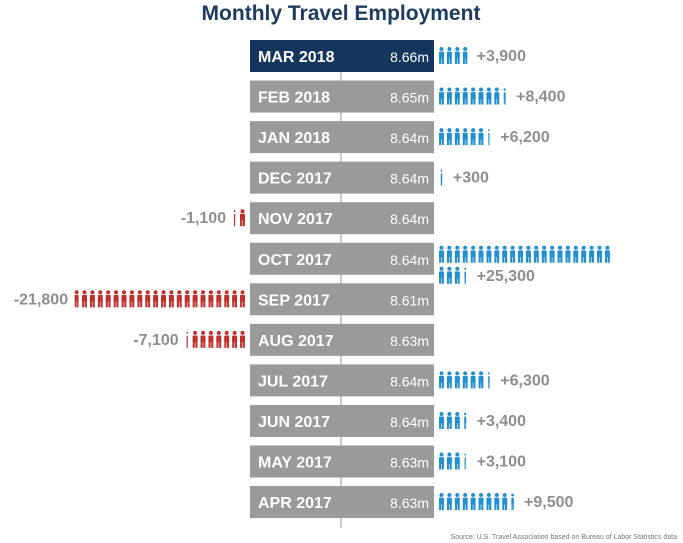 Image resolution: width=683 pixels, height=543 pixels. I want to click on row-aug-2017: AUG 2017 8.63m -7,100, so click(283, 339).